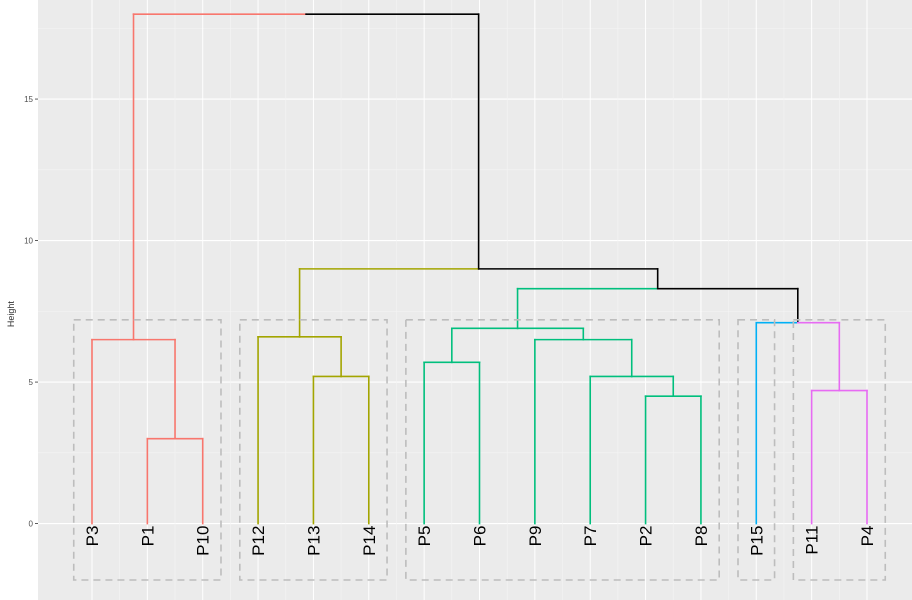  I want to click on y-tick-label: 10, so click(28, 241).